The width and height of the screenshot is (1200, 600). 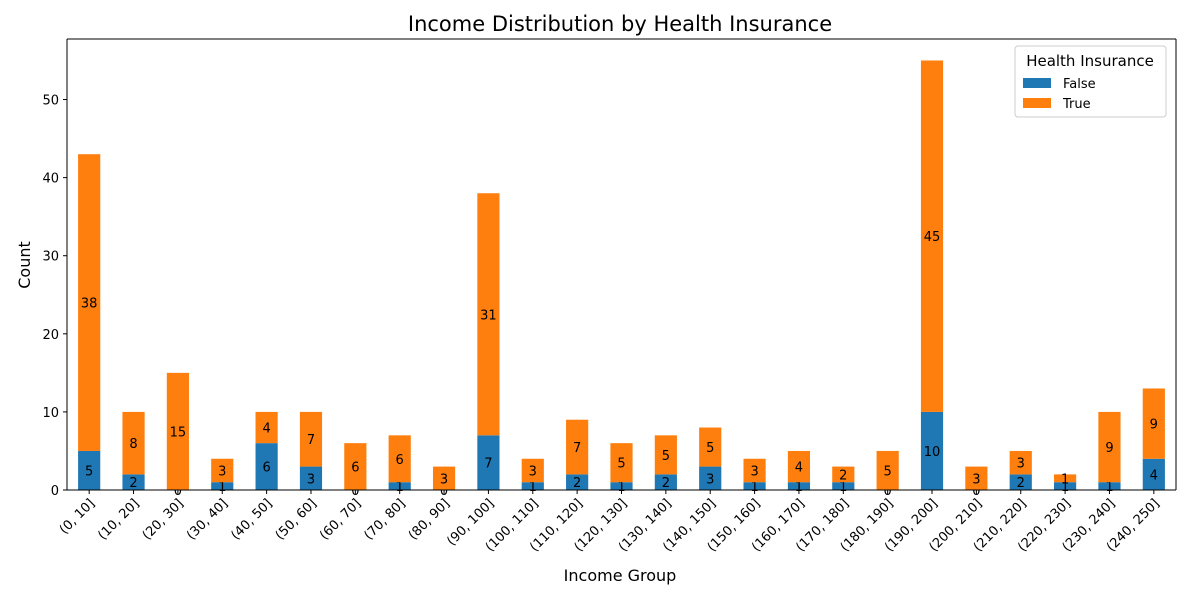 I want to click on bar-value-label: 8, so click(x=133, y=444).